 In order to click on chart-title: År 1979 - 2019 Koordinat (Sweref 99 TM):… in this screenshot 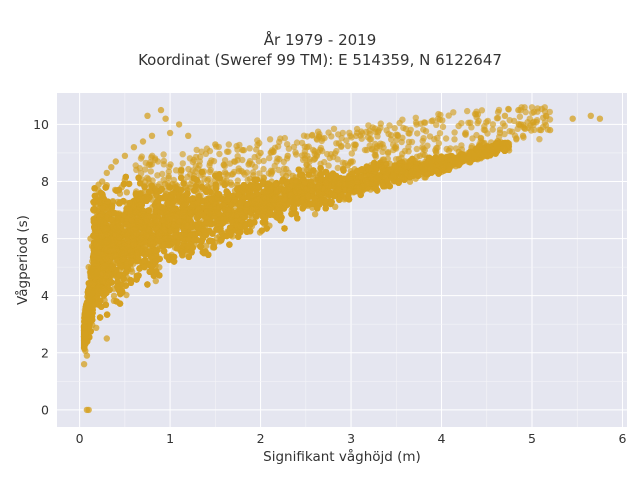, I will do `click(320, 50)`.